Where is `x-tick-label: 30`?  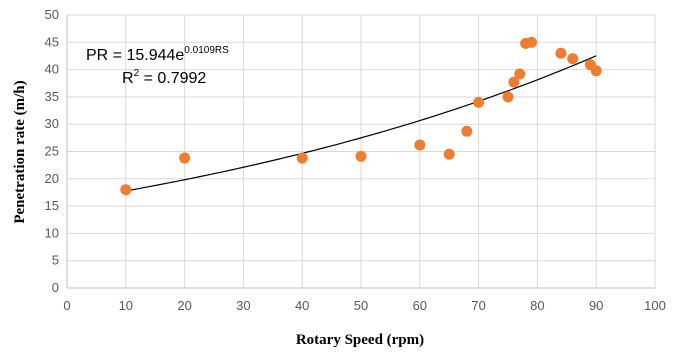
x-tick-label: 30 is located at coordinates (243, 305).